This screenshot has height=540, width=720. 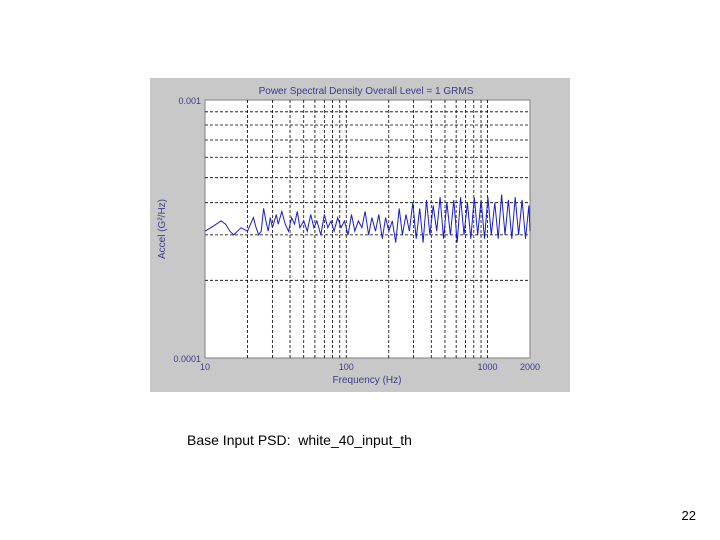 I want to click on psd-series, so click(x=367, y=218).